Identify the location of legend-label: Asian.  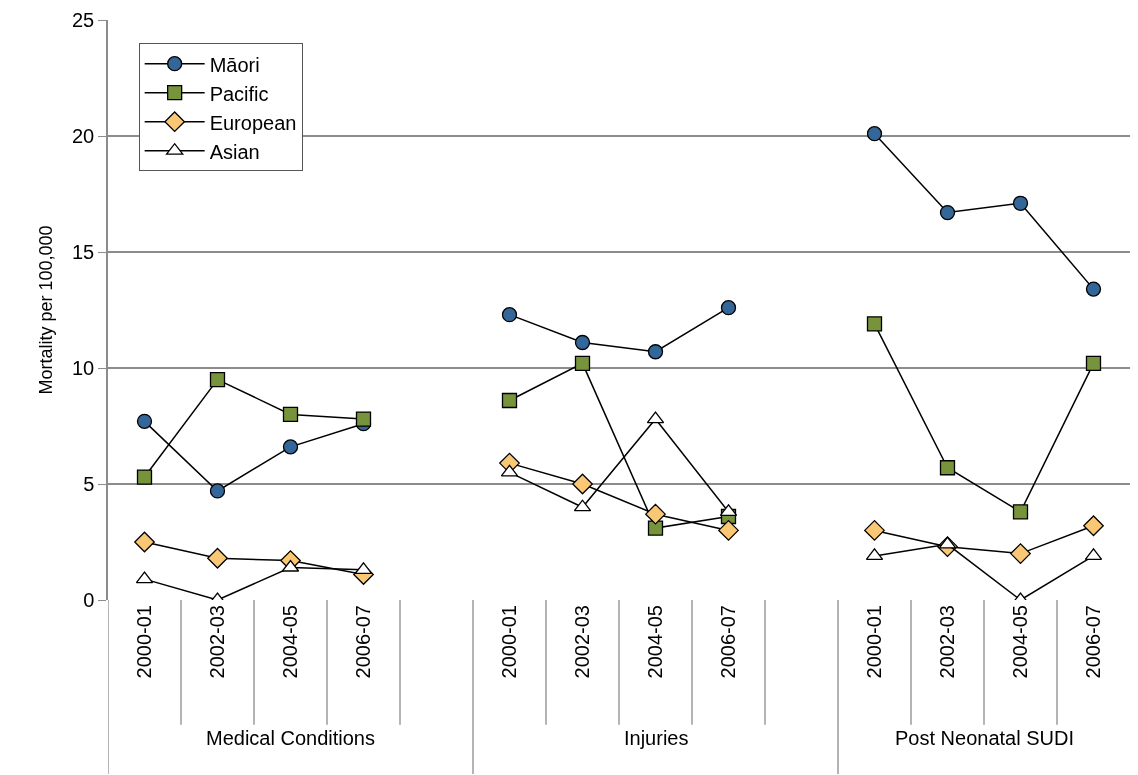
(234, 151).